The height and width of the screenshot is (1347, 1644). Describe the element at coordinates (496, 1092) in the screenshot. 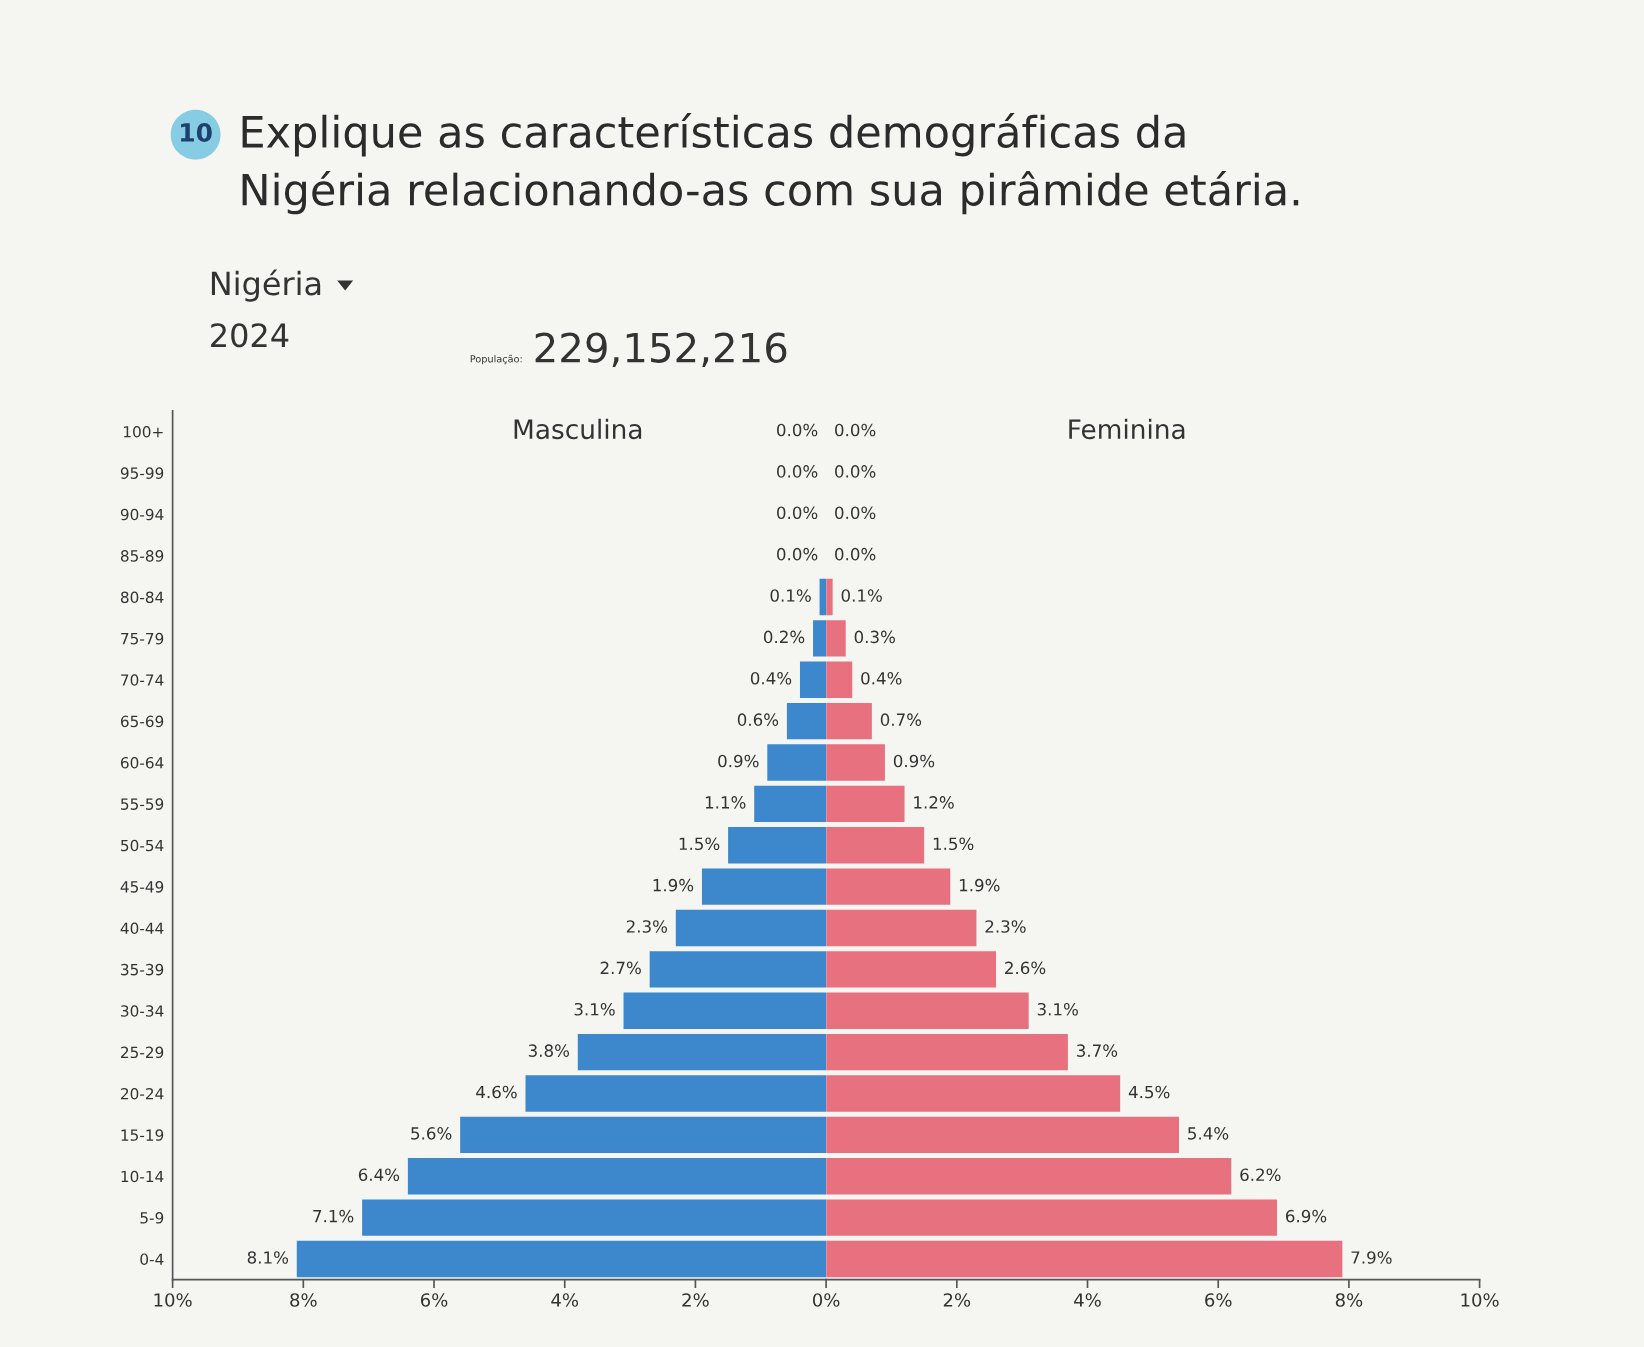

I see `data-label: 4.6%` at that location.